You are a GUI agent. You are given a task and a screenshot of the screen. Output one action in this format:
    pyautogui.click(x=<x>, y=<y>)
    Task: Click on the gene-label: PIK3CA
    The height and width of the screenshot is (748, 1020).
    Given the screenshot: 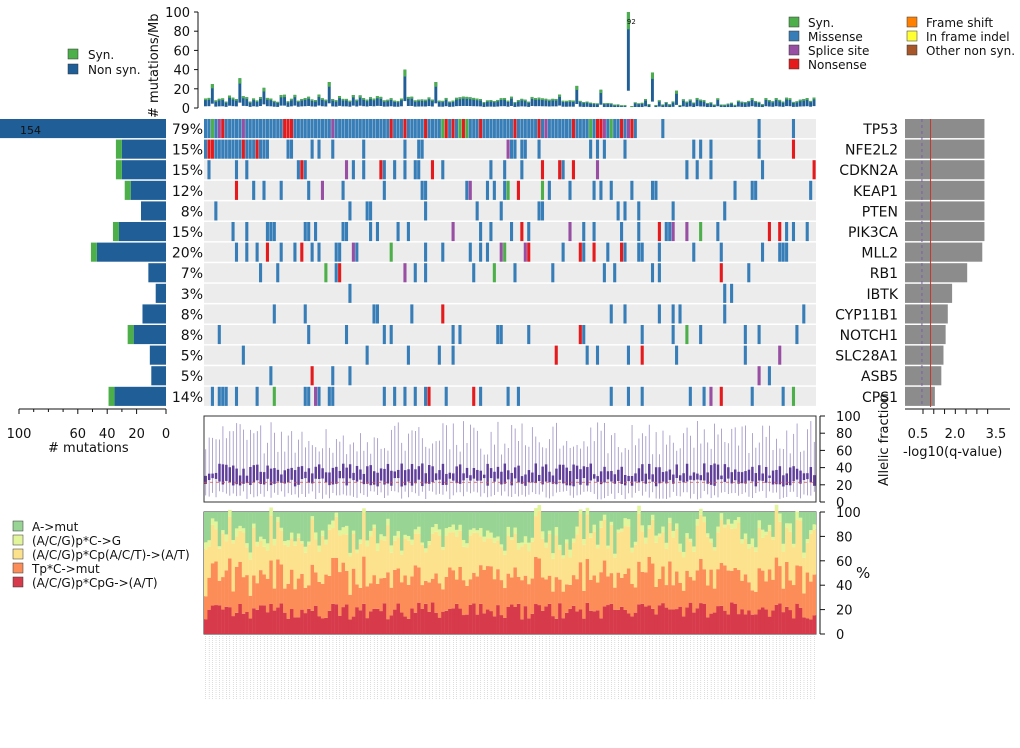 What is the action you would take?
    pyautogui.click(x=873, y=233)
    